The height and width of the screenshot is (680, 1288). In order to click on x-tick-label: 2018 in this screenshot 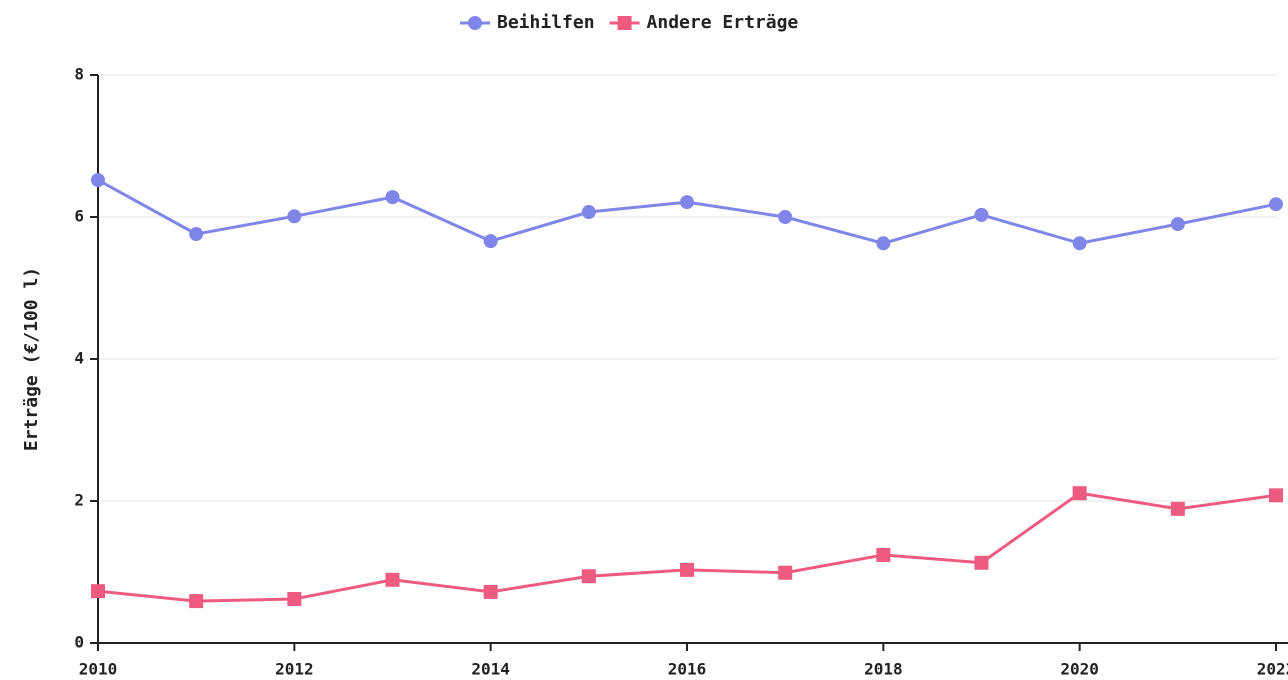, I will do `click(883, 669)`.